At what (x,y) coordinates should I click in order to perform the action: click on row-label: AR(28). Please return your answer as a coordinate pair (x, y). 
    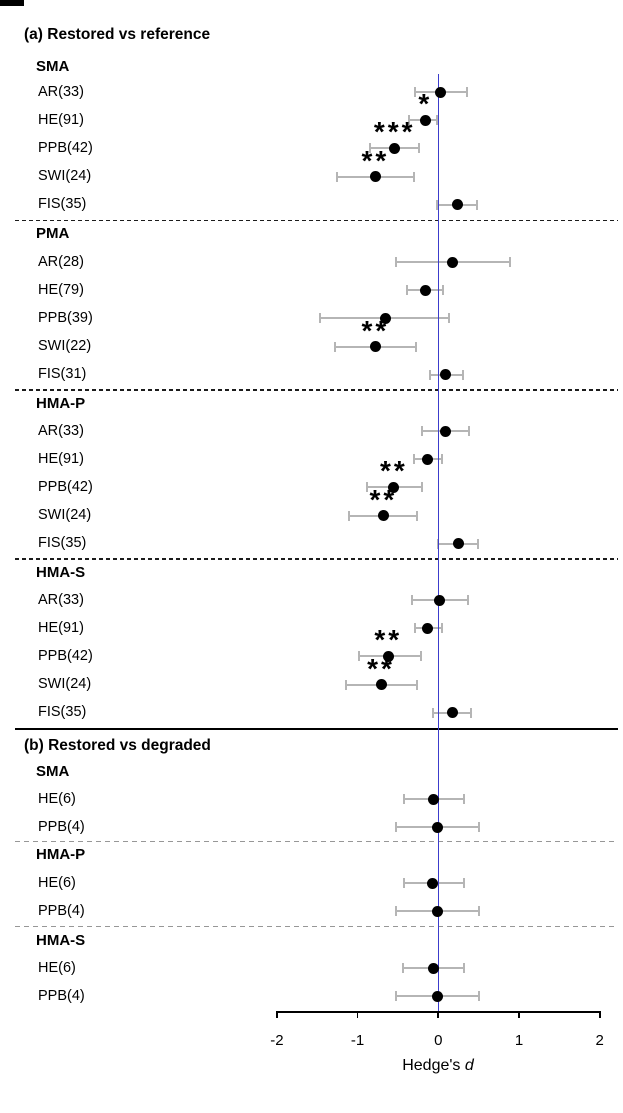
    Looking at the image, I should click on (61, 261).